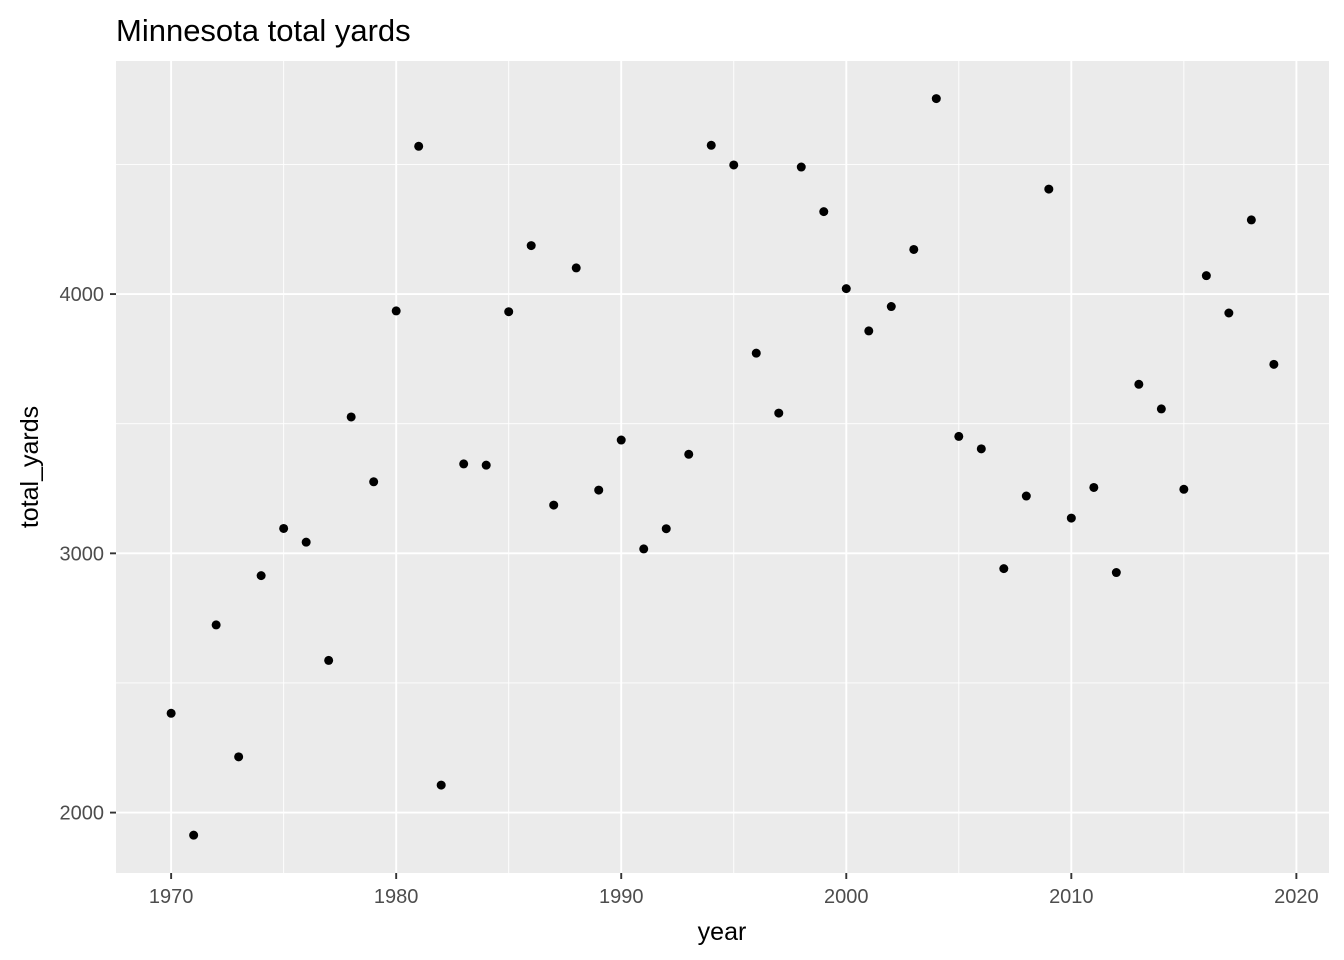  What do you see at coordinates (171, 897) in the screenshot?
I see `x-tick-label: 1970` at bounding box center [171, 897].